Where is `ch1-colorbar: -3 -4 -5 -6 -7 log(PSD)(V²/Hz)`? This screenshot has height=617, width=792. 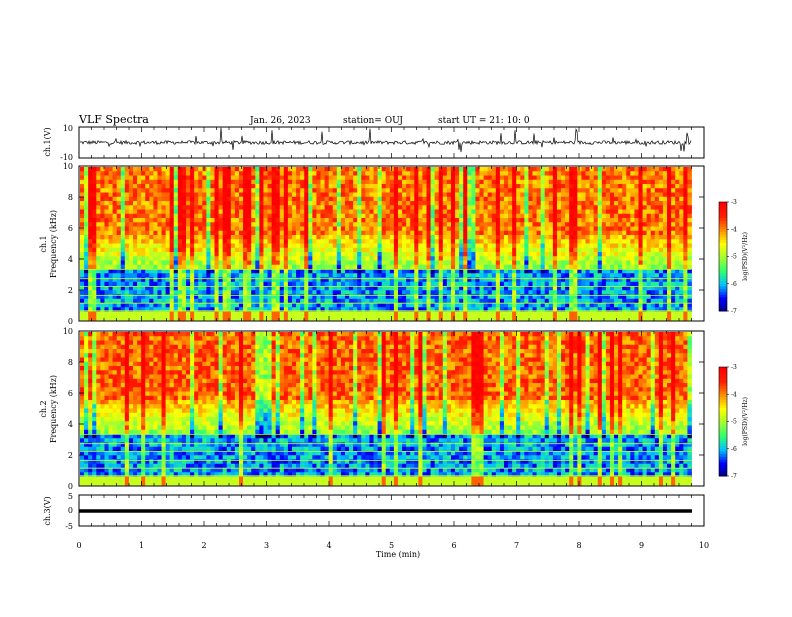
ch1-colorbar: -3 -4 -5 -6 -7 log(PSD)(V²/Hz) is located at coordinates (734, 257).